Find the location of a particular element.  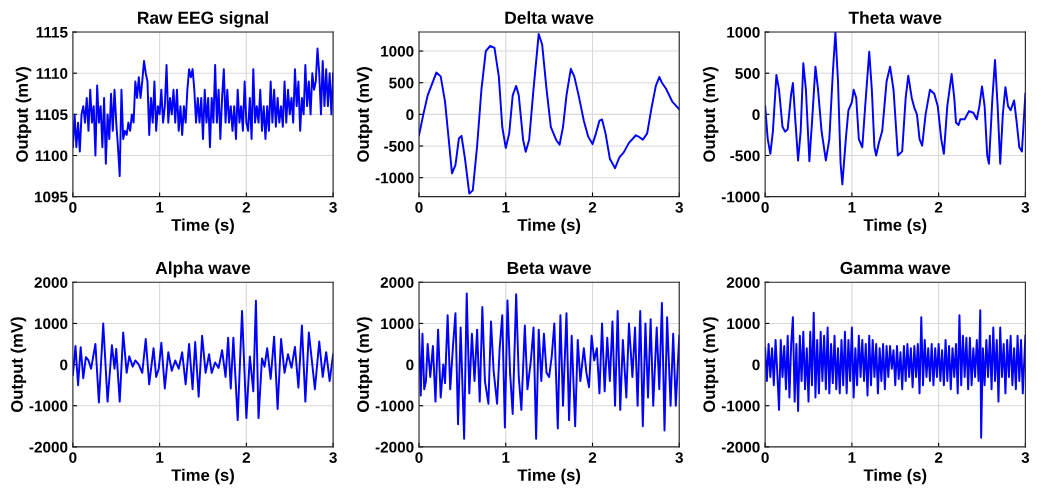

y-tick-label: 1115 is located at coordinates (52, 32).